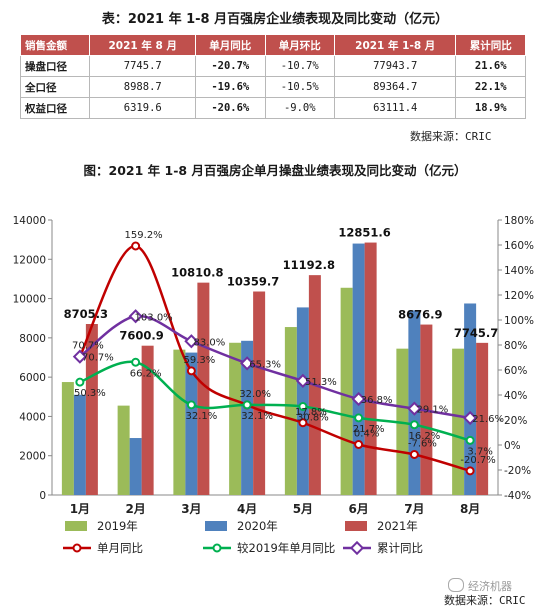 The height and width of the screenshot is (612, 550). I want to click on y-left-tick-label: 6000, so click(32, 378).